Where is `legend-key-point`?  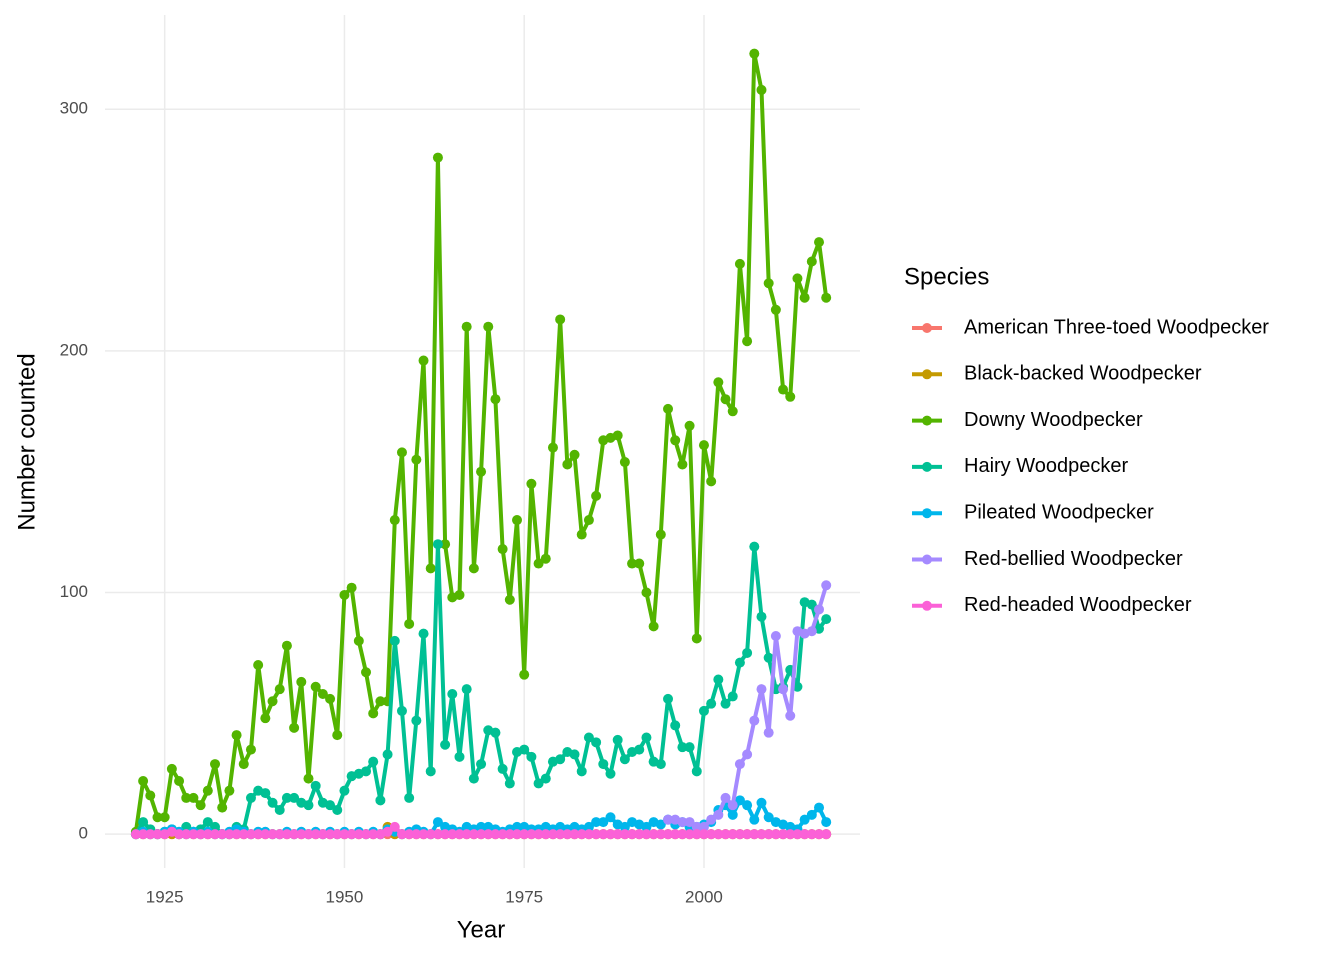 legend-key-point is located at coordinates (927, 559).